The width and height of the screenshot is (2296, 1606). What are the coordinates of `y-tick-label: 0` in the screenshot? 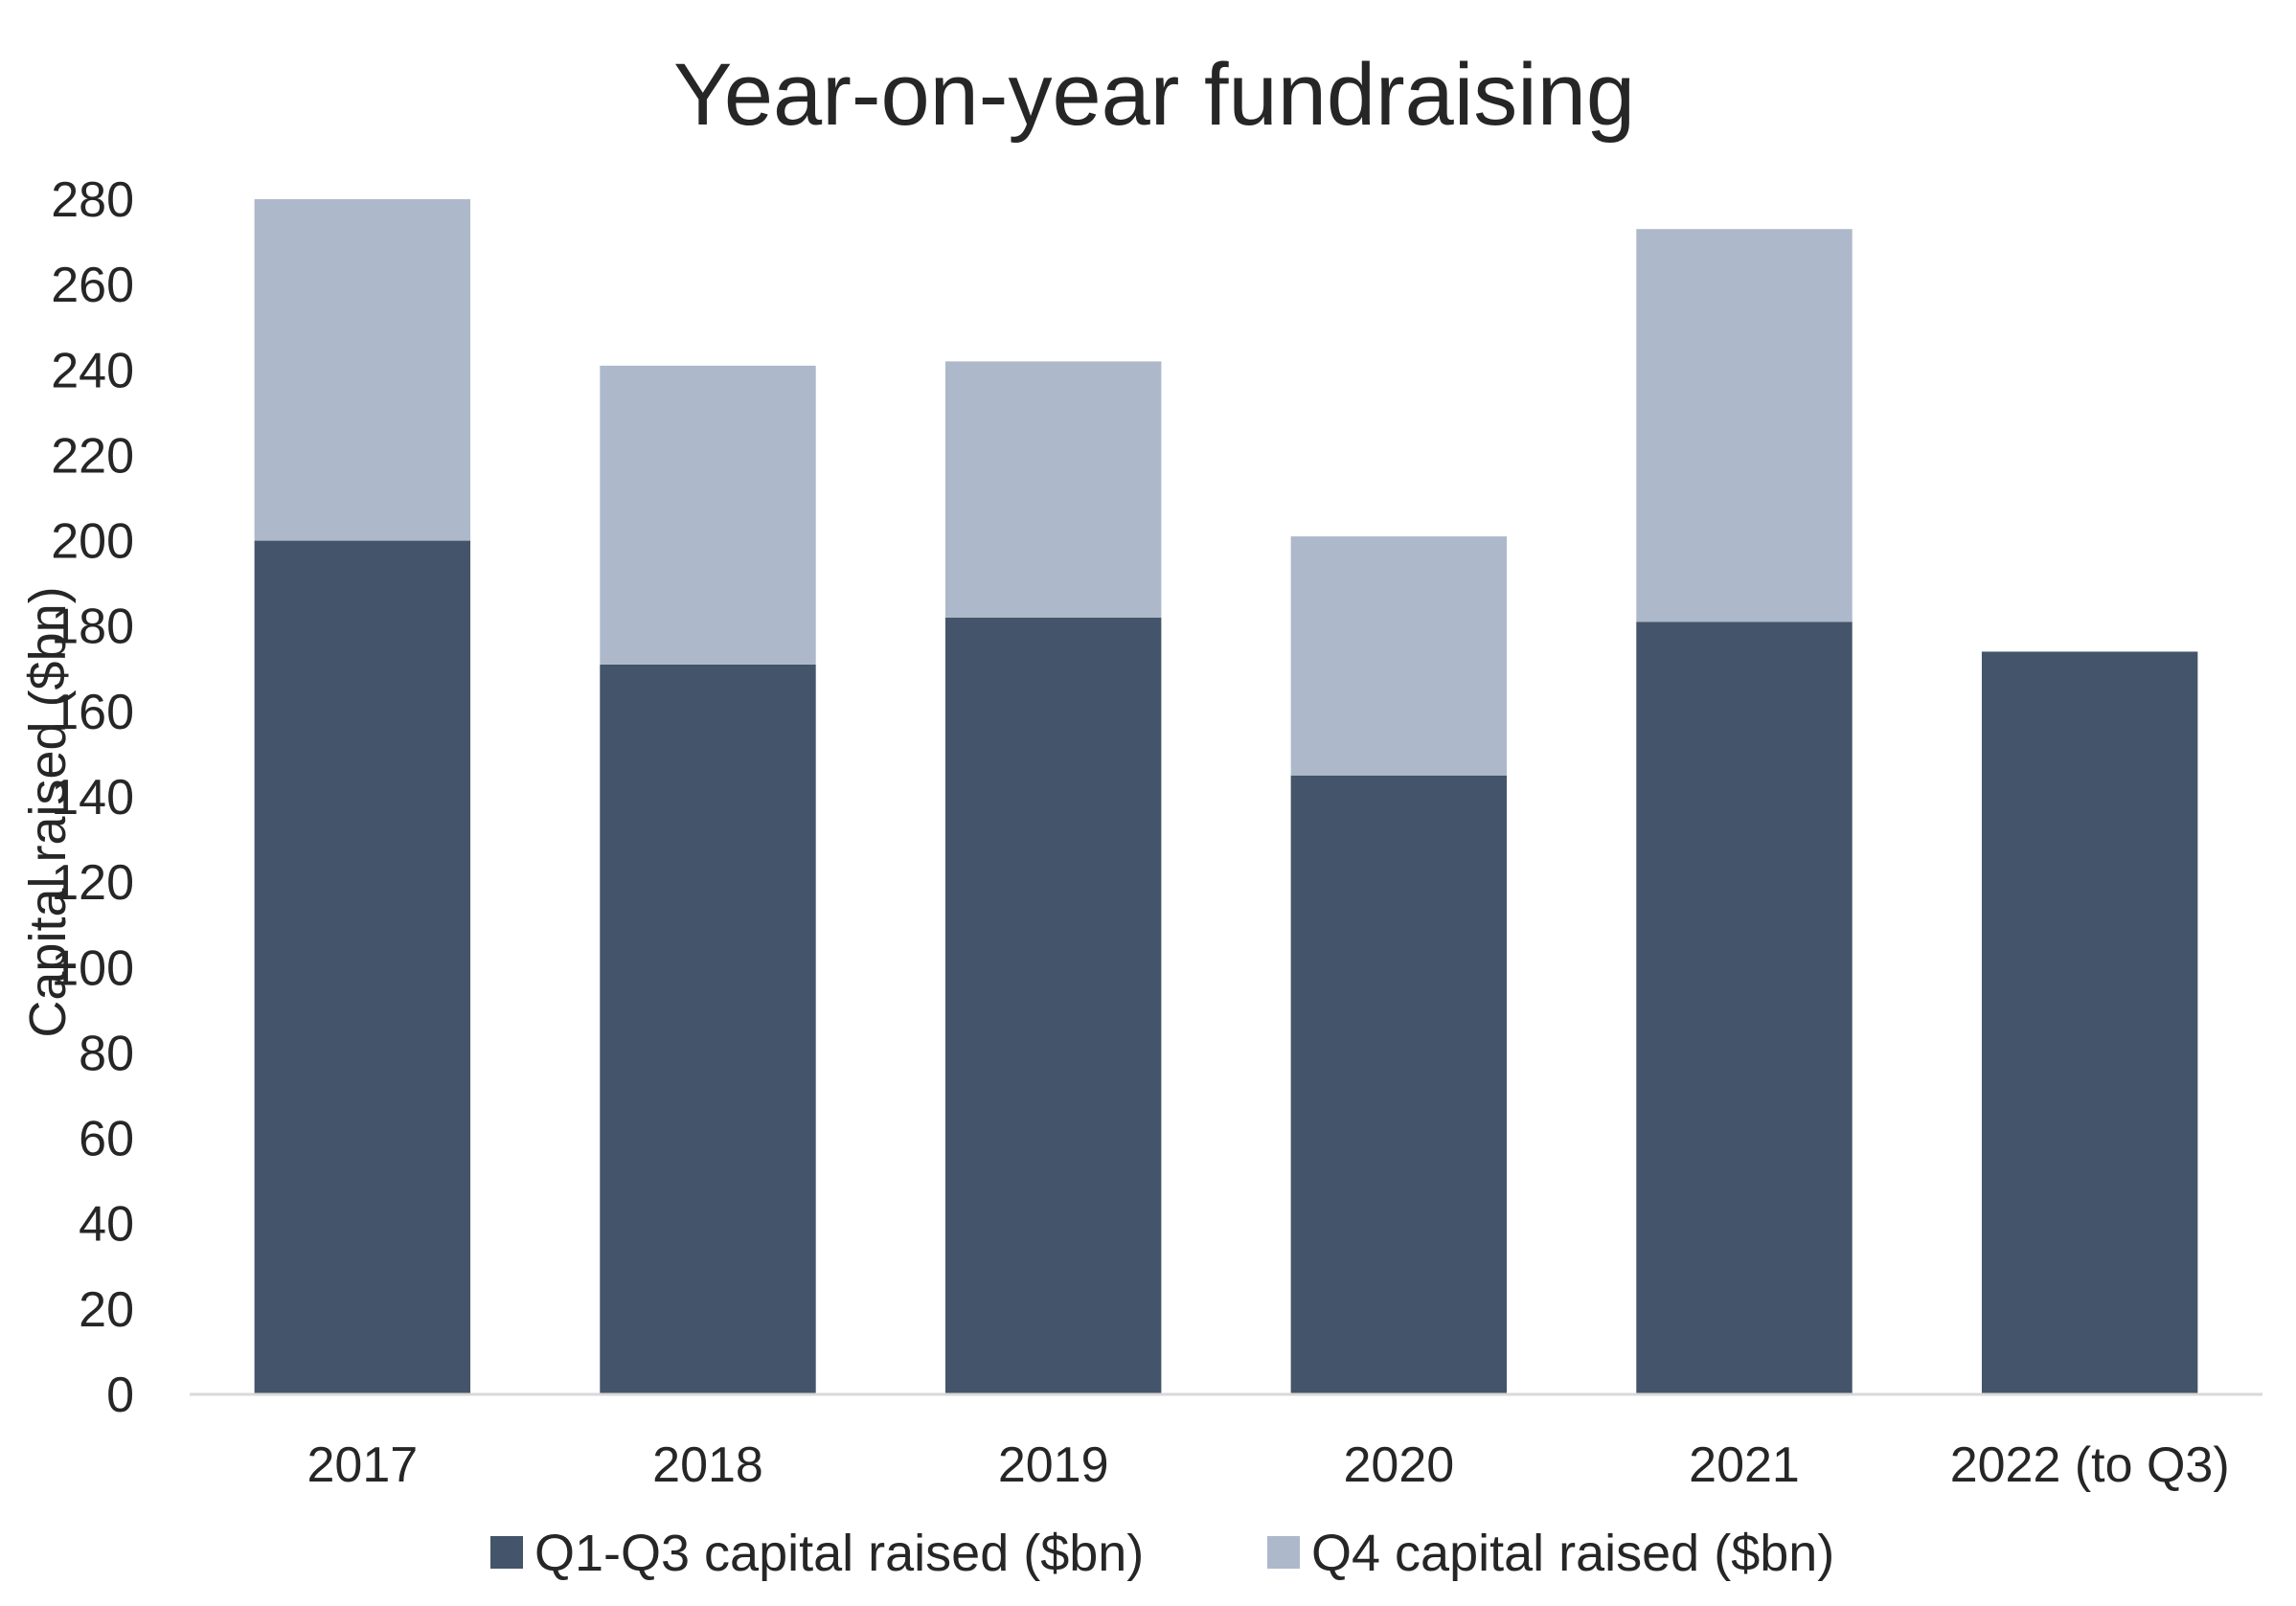 It's located at (120, 1395).